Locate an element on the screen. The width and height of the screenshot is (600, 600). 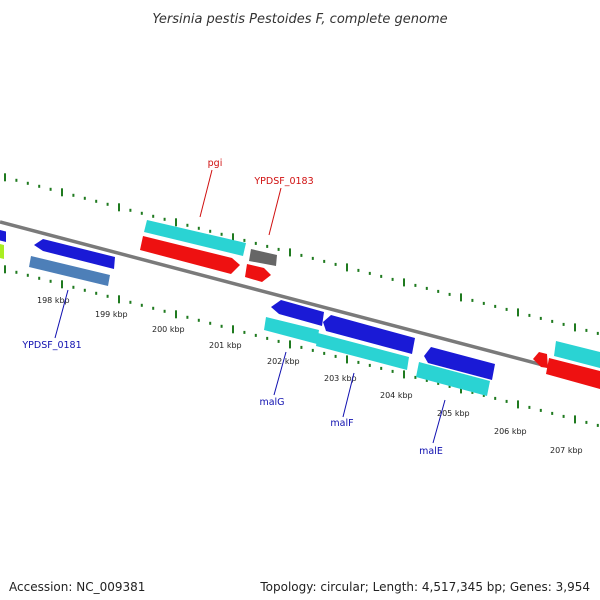
kbp-label: 206 kbp is located at coordinates (510, 431).